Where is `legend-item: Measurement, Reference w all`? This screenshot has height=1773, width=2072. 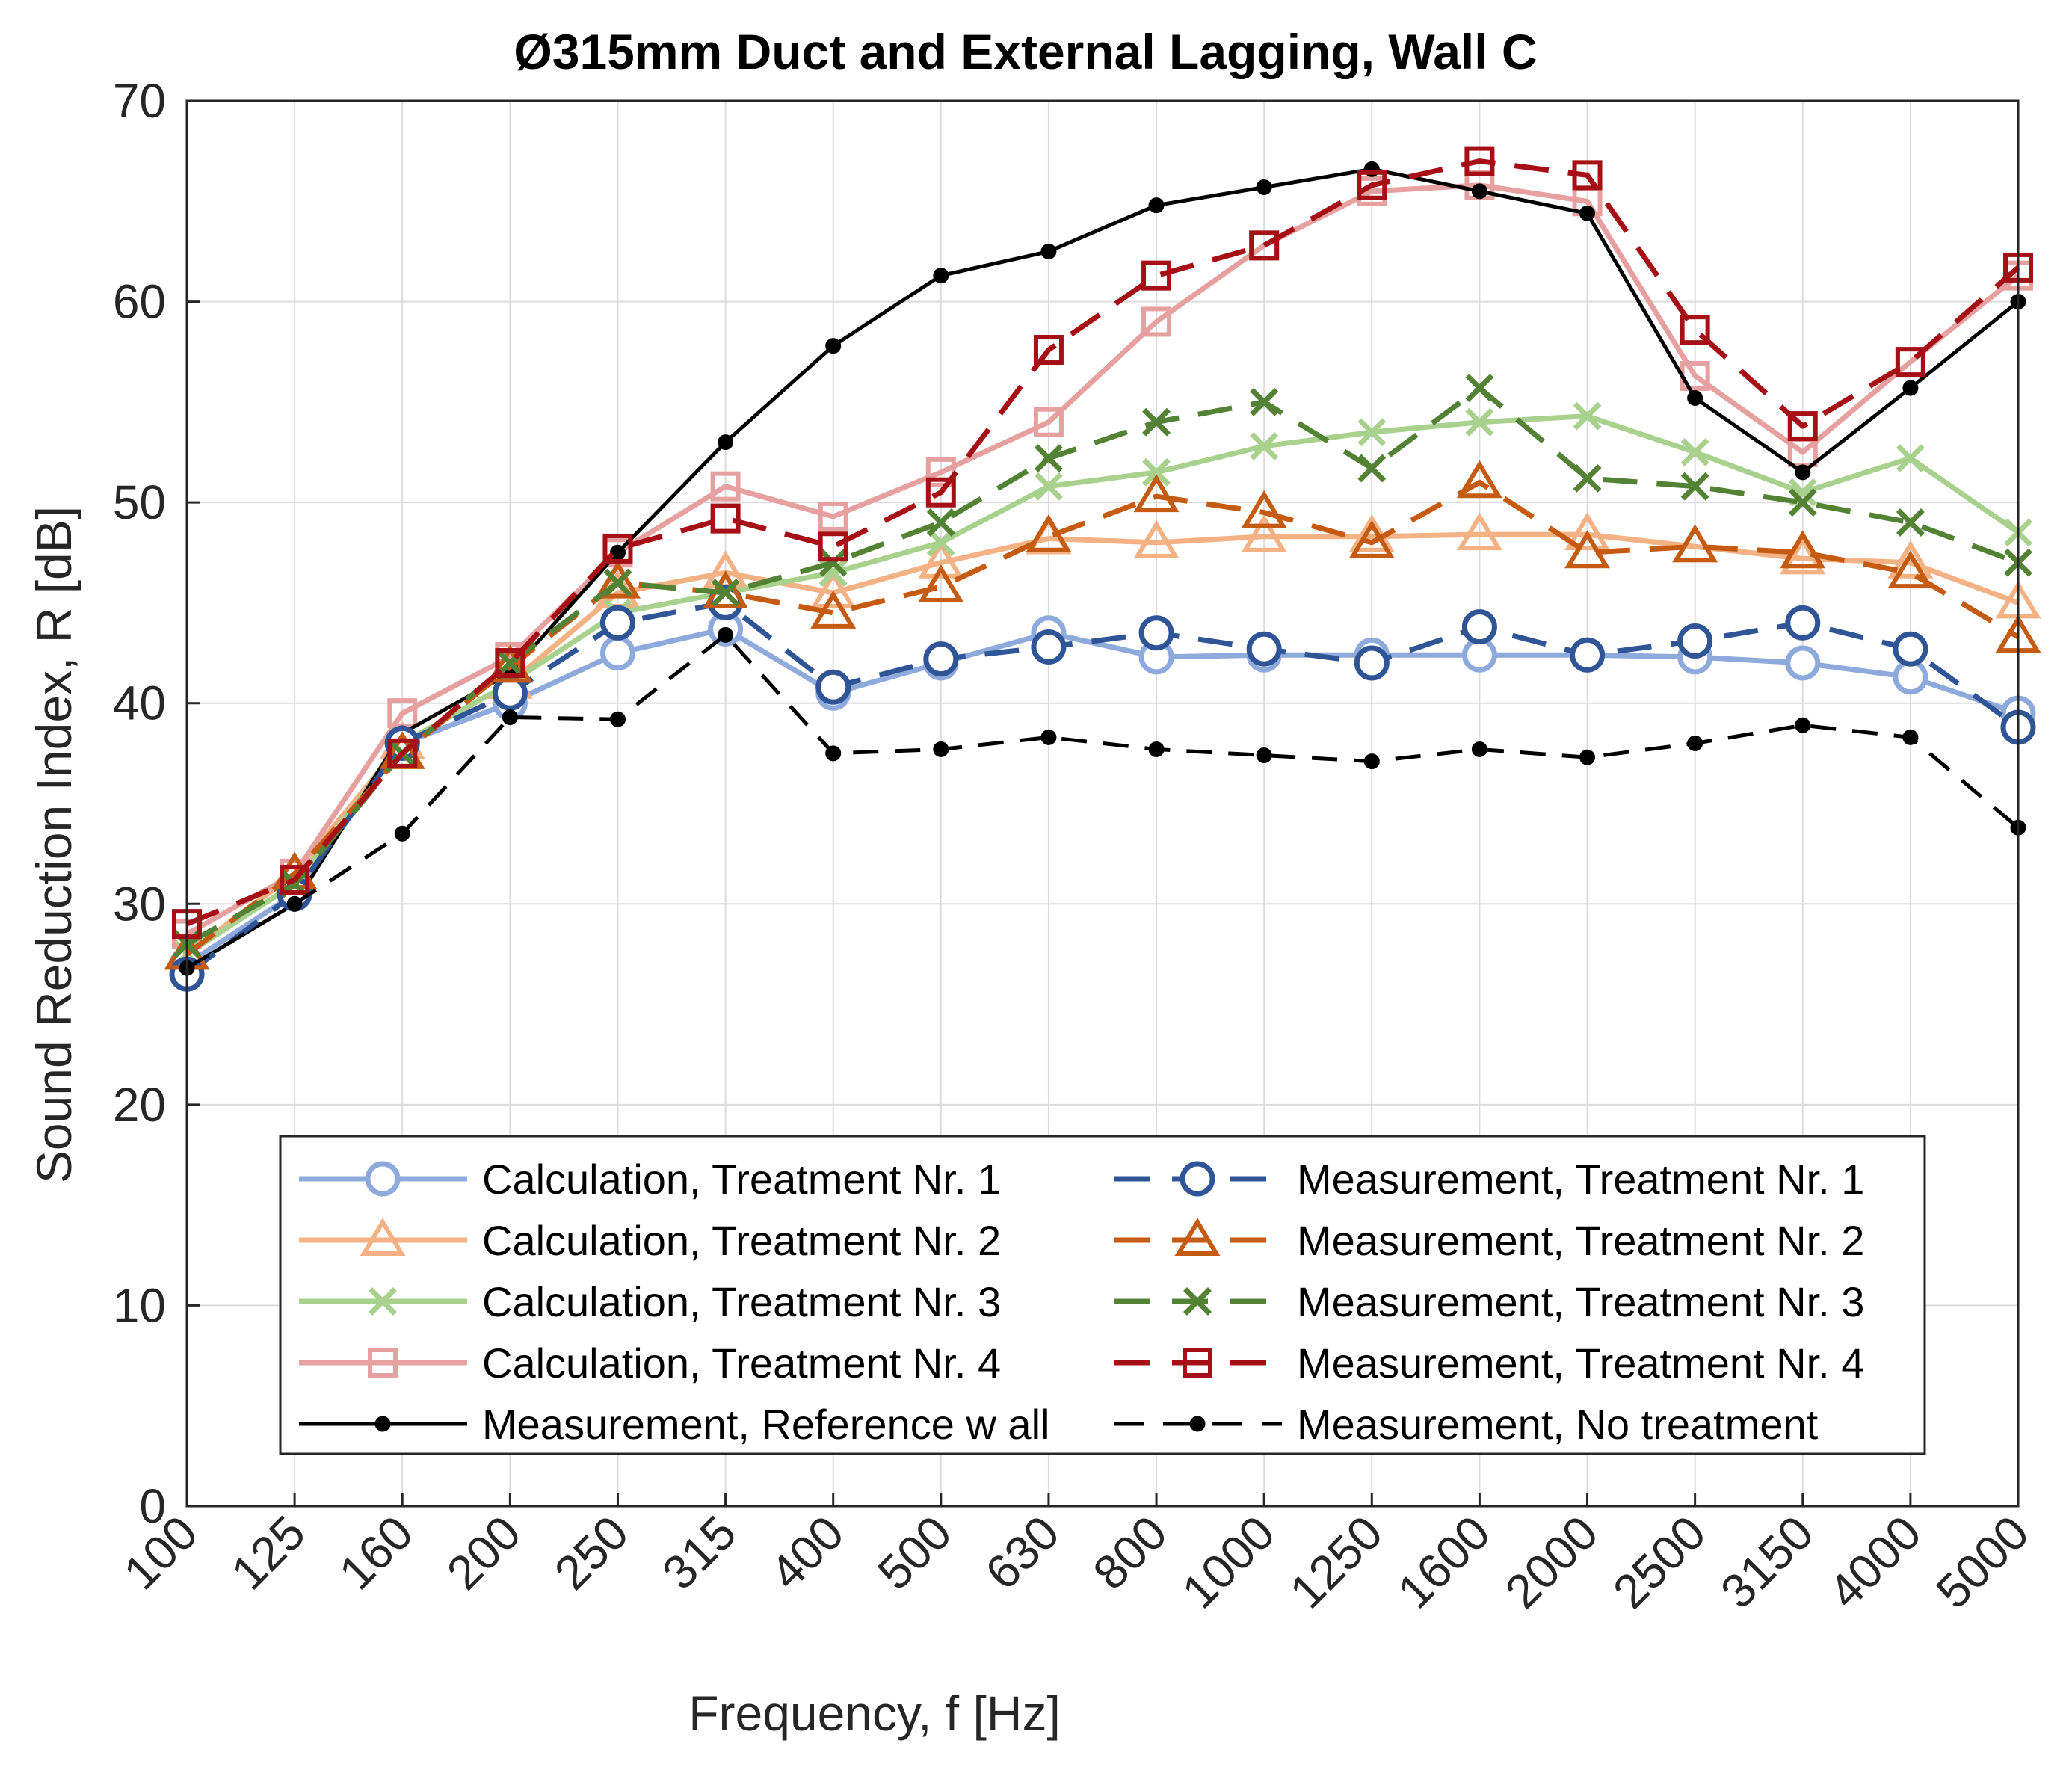
legend-item: Measurement, Reference w all is located at coordinates (674, 1424).